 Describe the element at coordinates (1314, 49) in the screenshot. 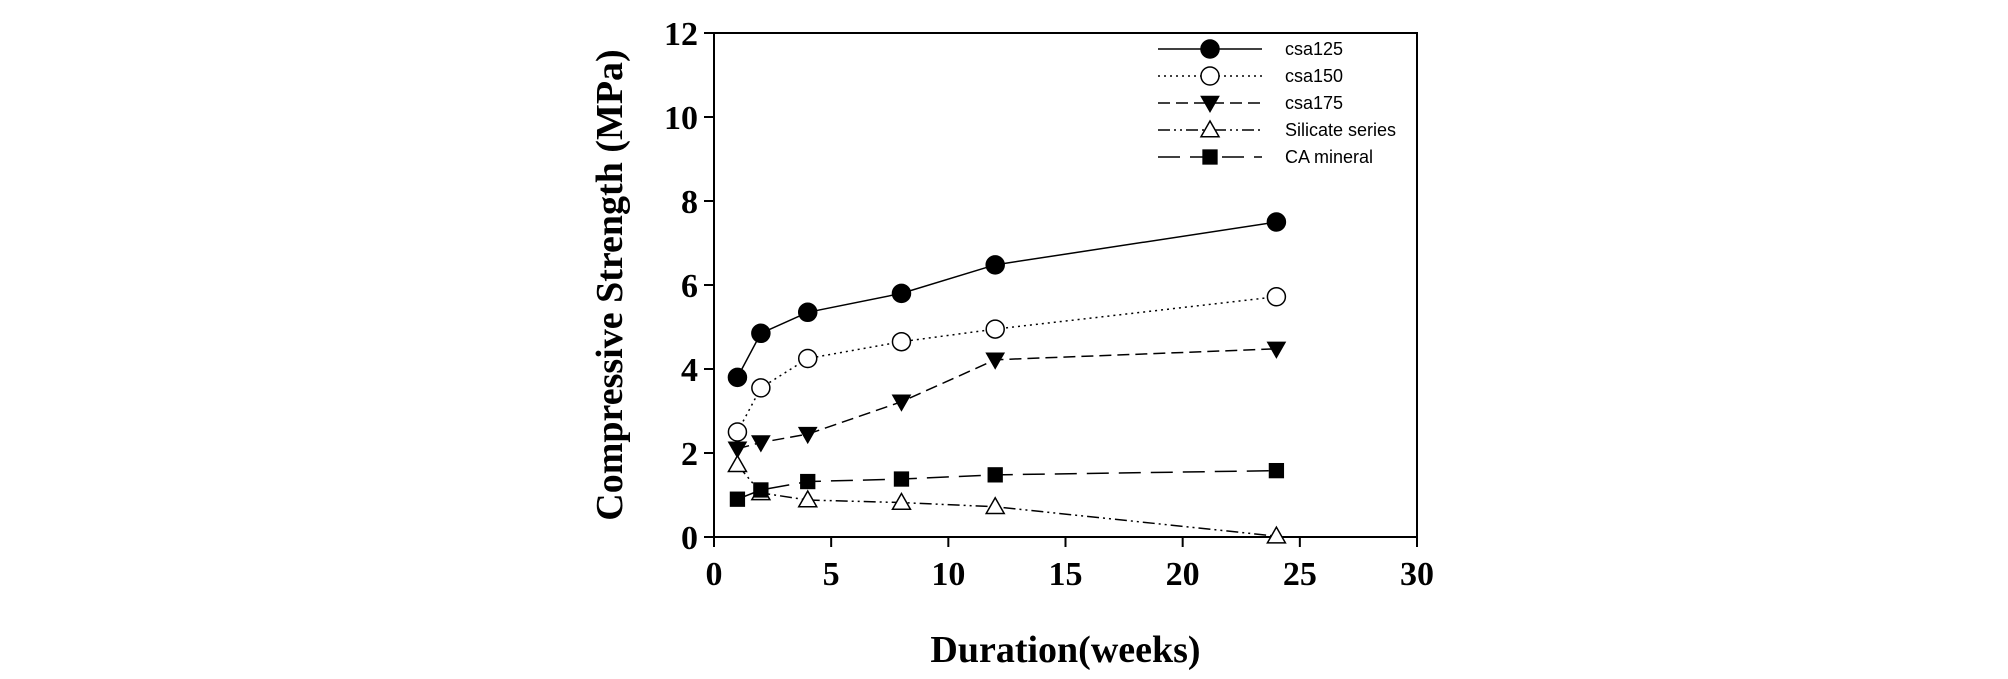

I see `legend-label: csa125` at that location.